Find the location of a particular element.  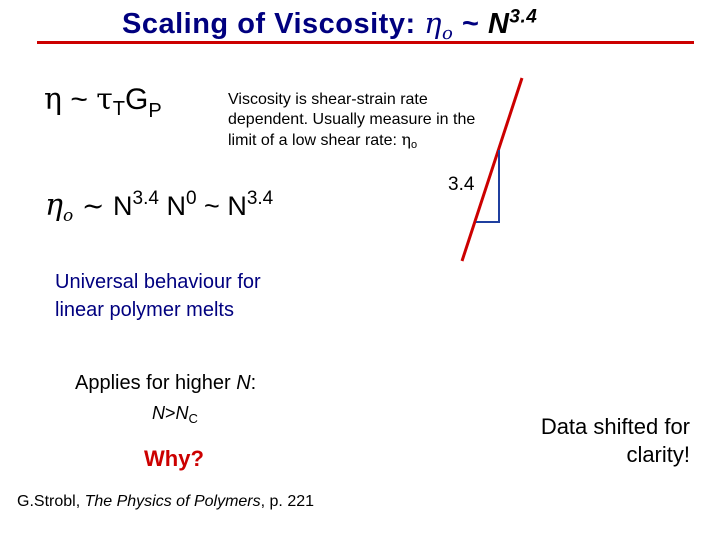

eq1-g: G is located at coordinates (137, 99).